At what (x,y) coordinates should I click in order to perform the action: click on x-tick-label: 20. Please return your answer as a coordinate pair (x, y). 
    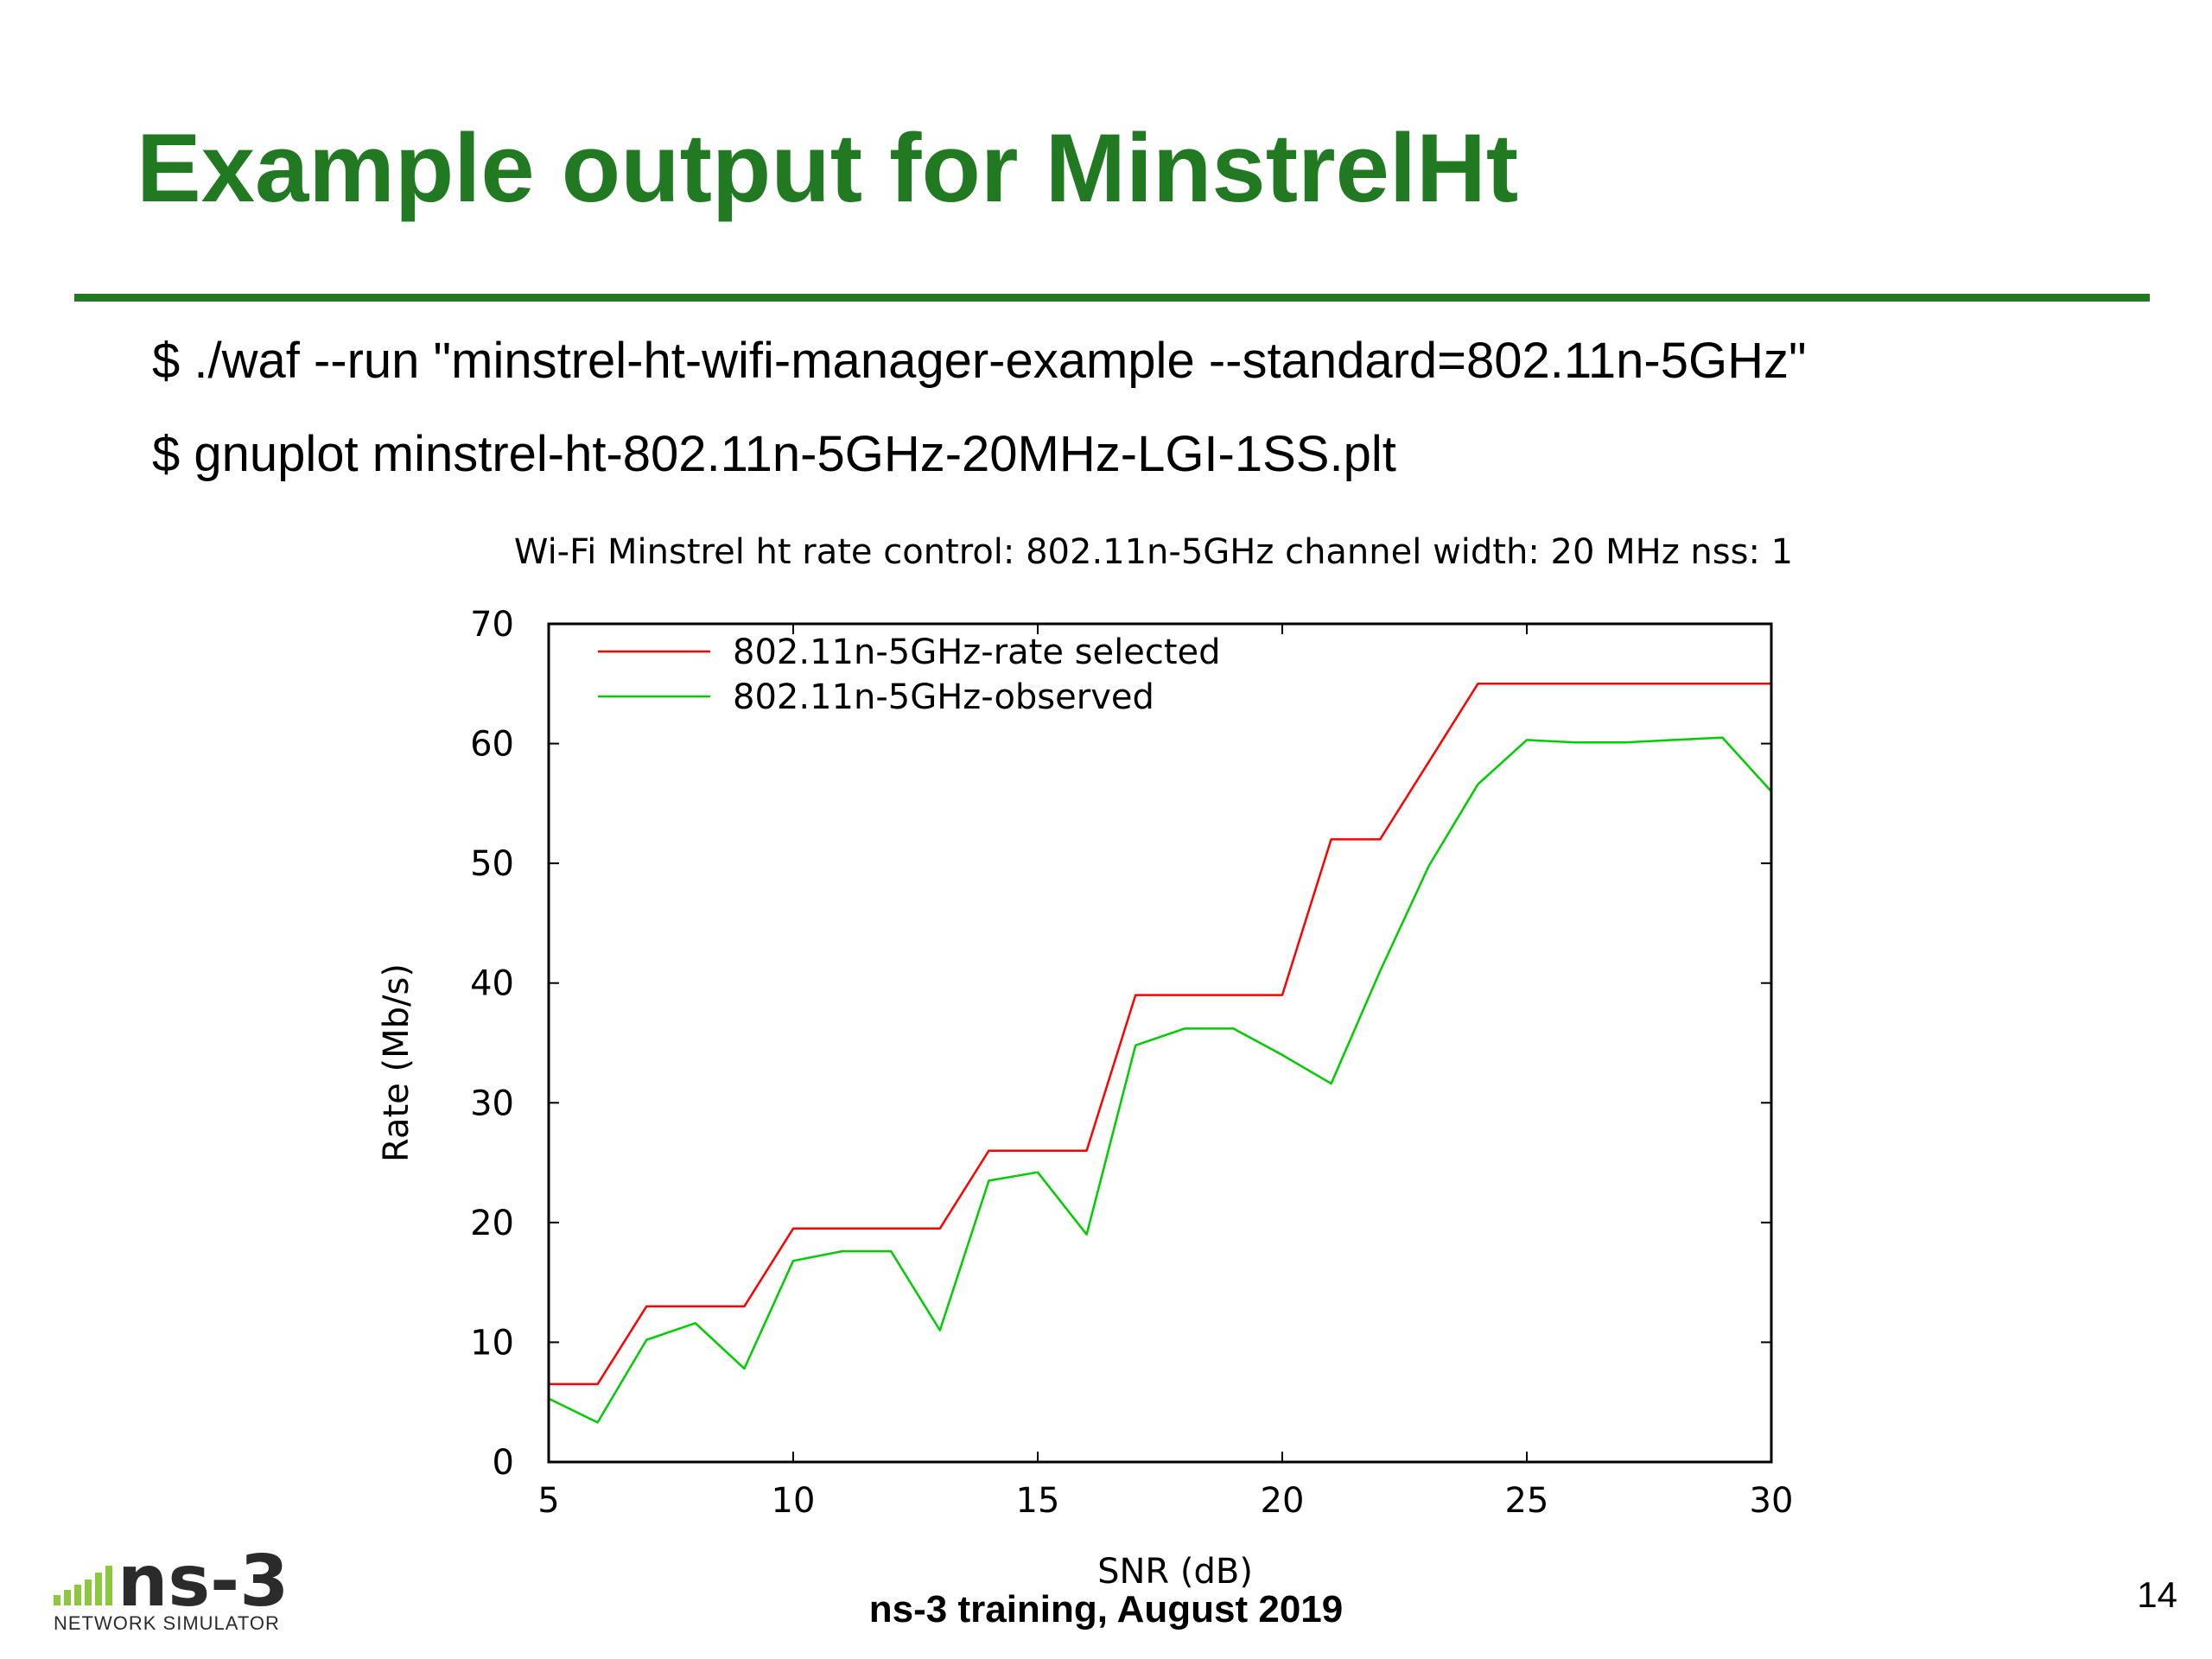
    Looking at the image, I should click on (1283, 1501).